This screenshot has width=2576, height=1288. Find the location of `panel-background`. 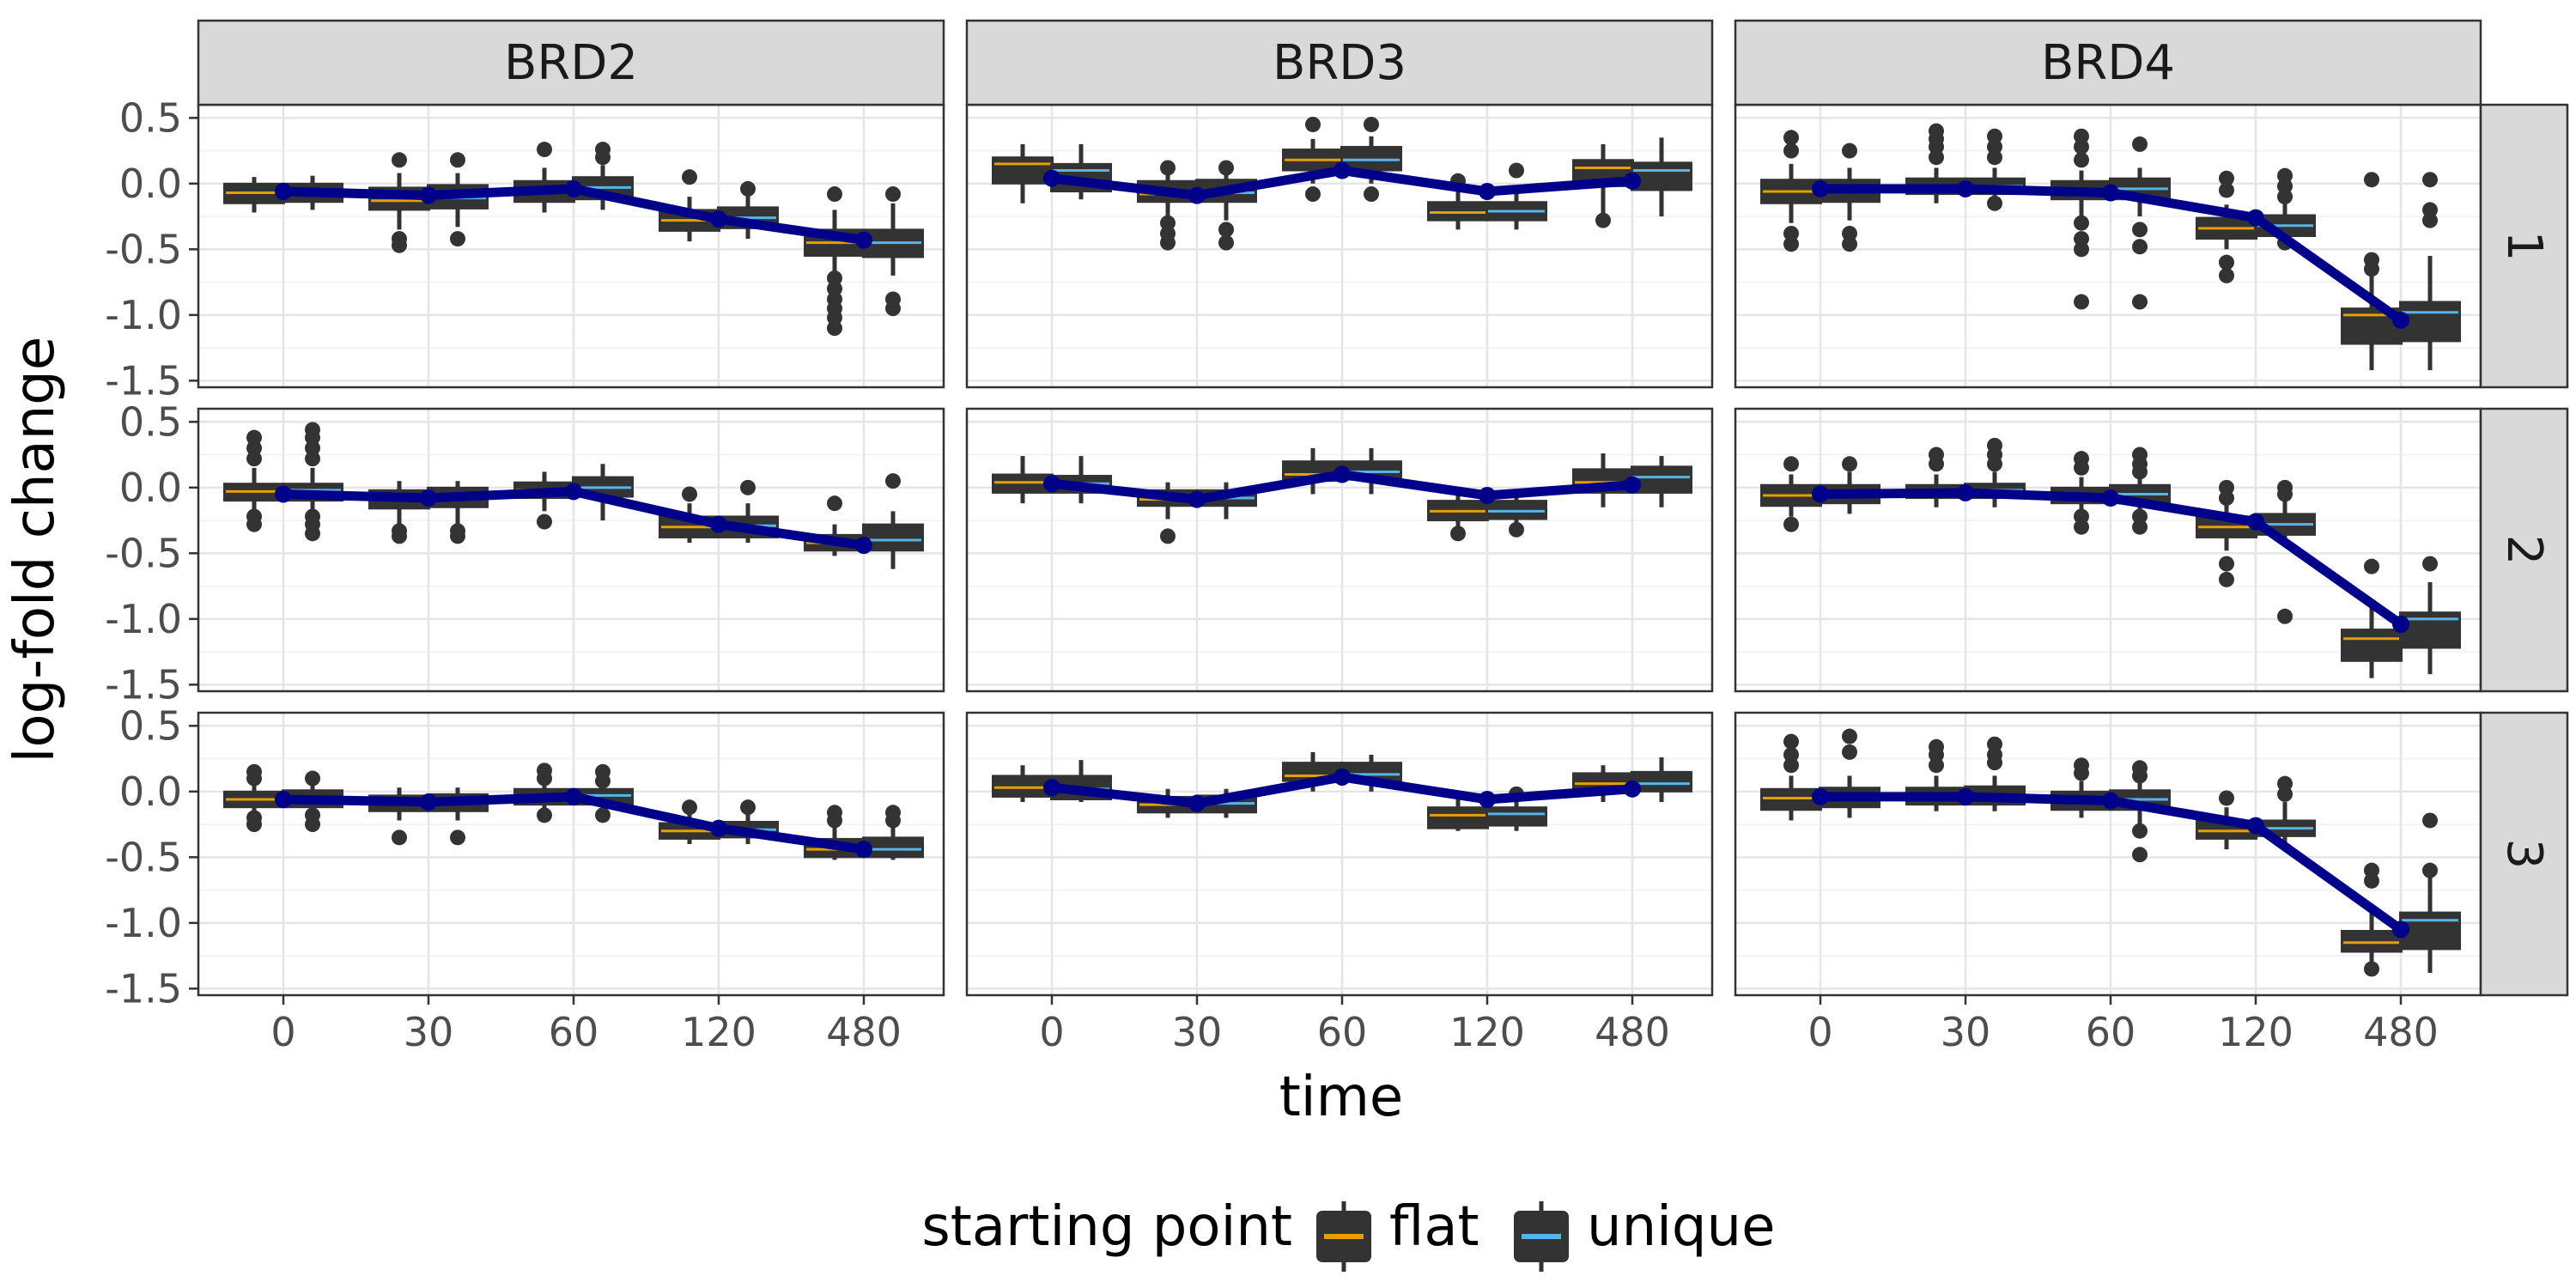

panel-background is located at coordinates (1339, 550).